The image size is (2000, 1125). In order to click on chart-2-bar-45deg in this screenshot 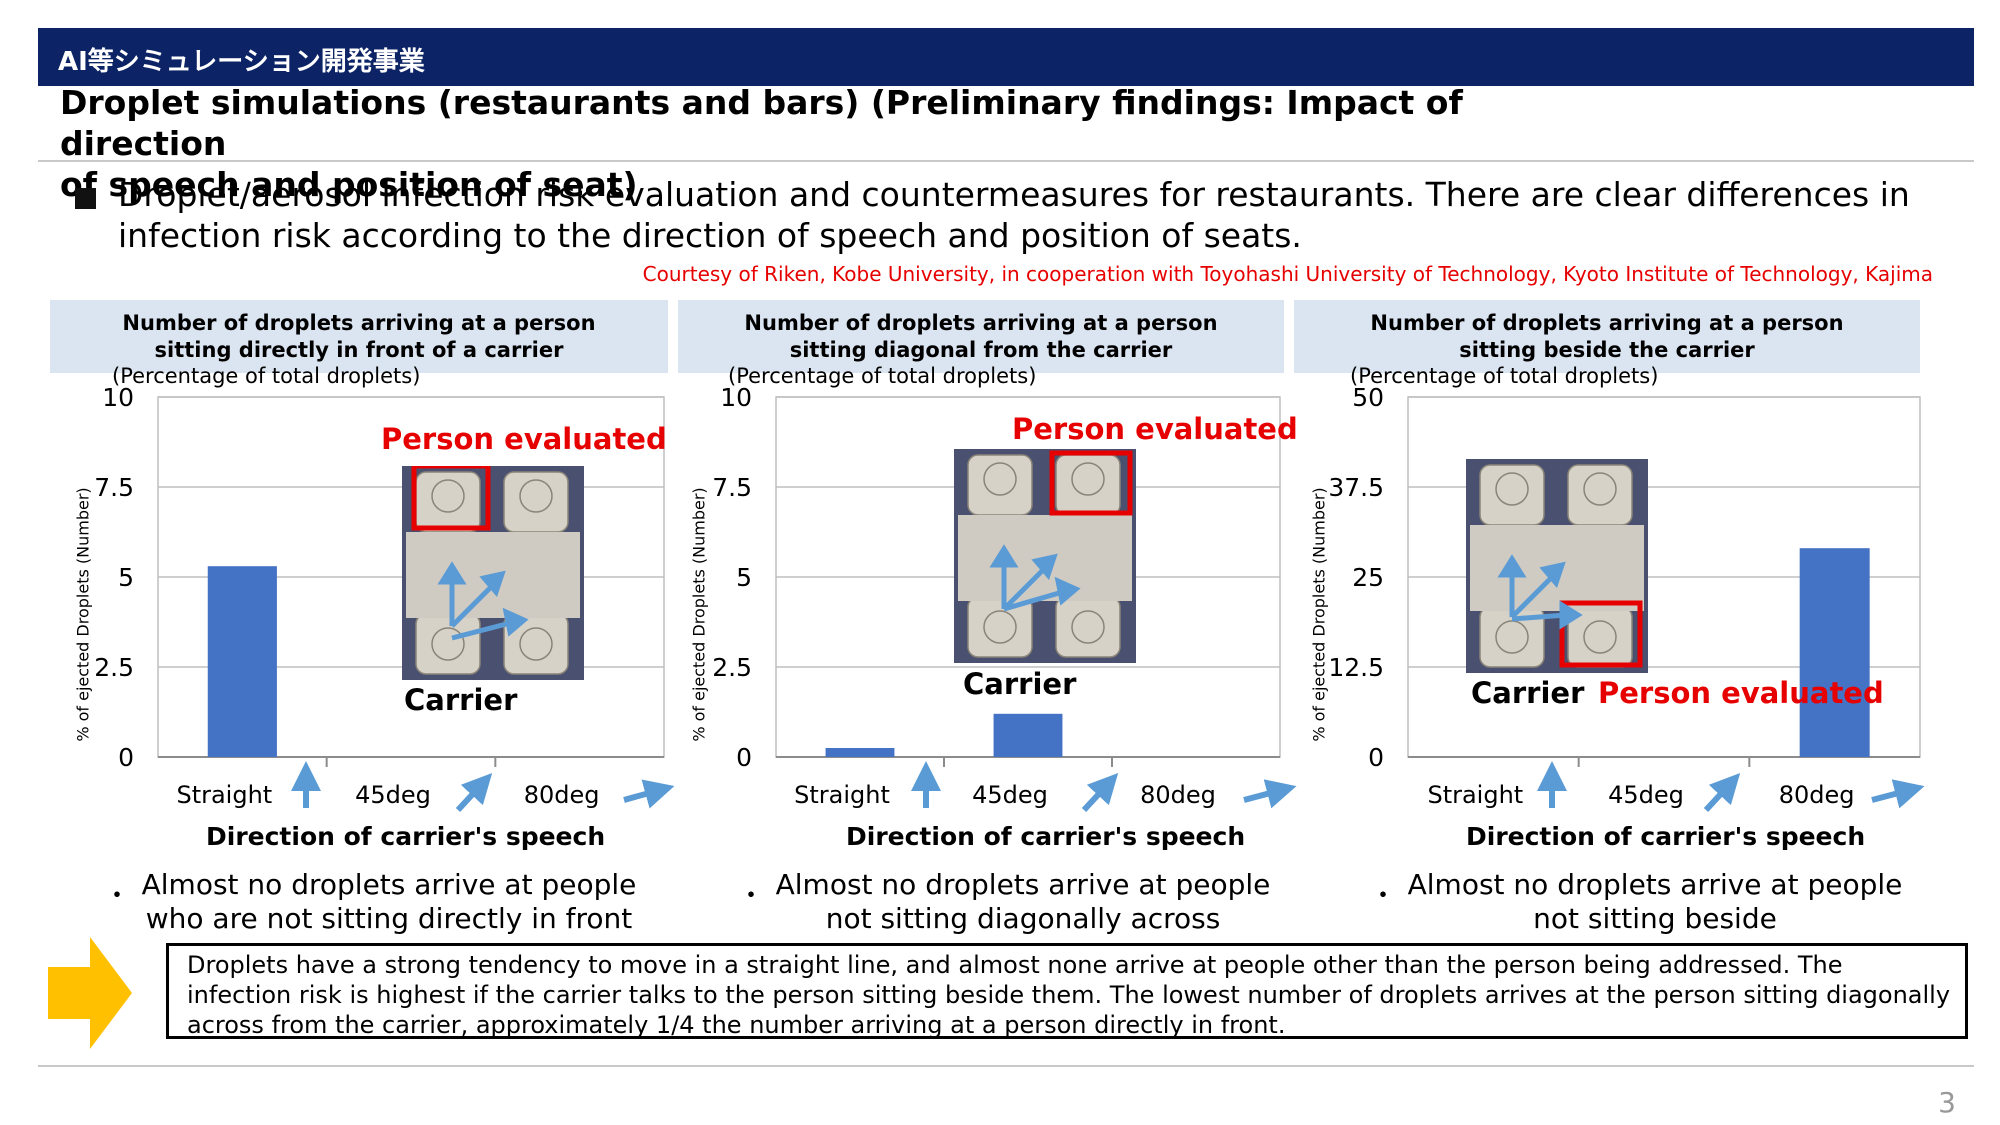, I will do `click(1028, 735)`.